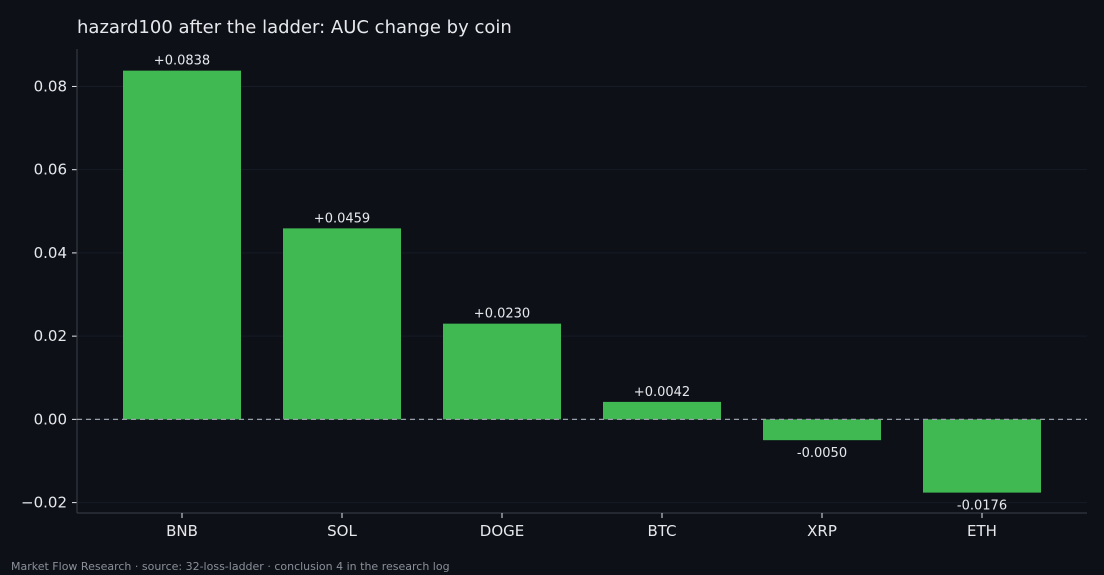  I want to click on y-tick-label: 0.06, so click(50, 170).